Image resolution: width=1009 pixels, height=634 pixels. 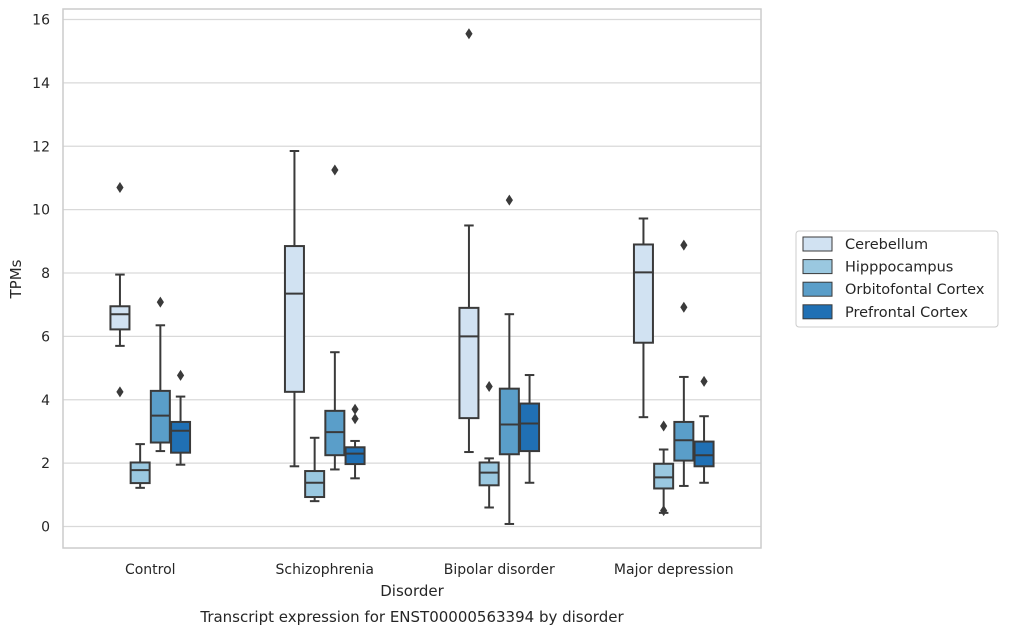 I want to click on y-tick-labels: 0 2 4 6 8 10 12 14 16, so click(x=41, y=274).